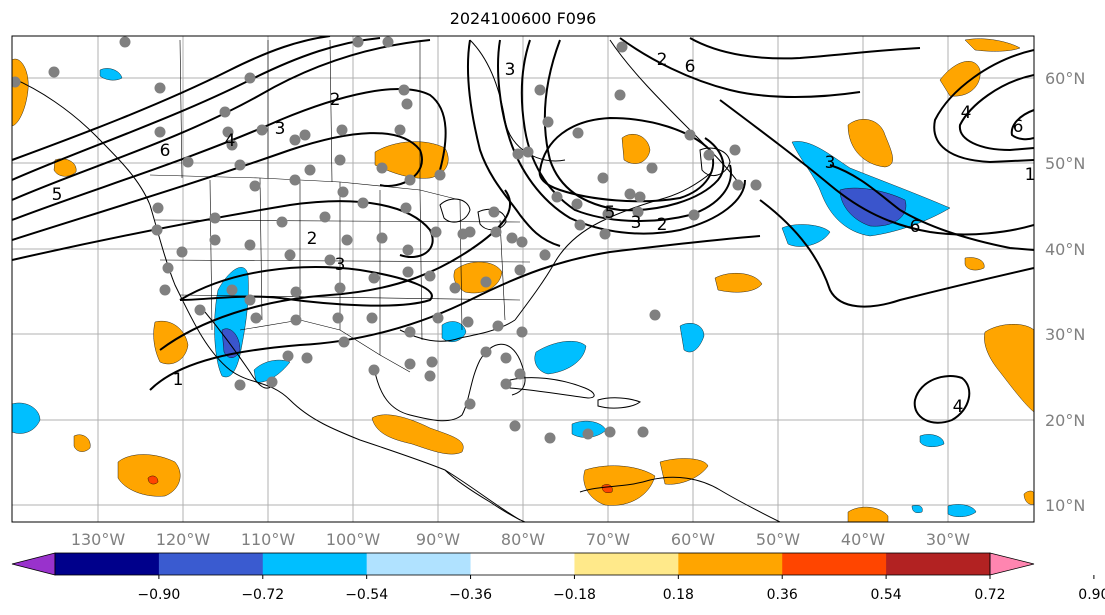  Describe the element at coordinates (1030, 175) in the screenshot. I see `contour-label: 1` at that location.